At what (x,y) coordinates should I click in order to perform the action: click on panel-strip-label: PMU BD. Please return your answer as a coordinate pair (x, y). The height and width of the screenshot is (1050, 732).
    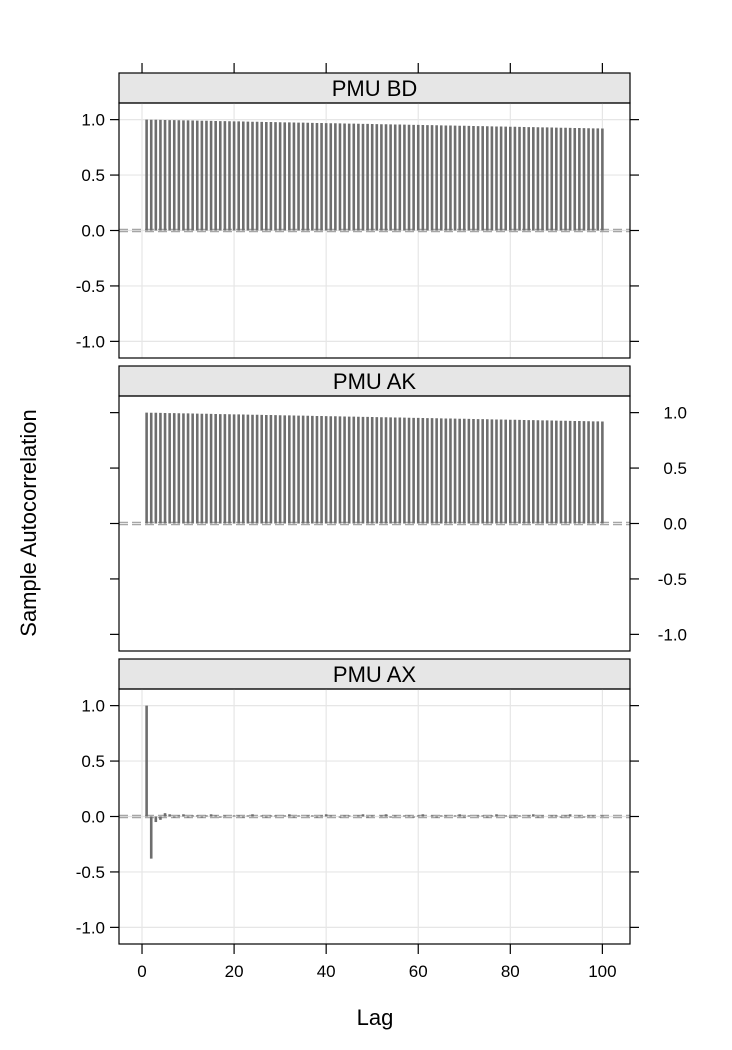
    Looking at the image, I should click on (375, 88).